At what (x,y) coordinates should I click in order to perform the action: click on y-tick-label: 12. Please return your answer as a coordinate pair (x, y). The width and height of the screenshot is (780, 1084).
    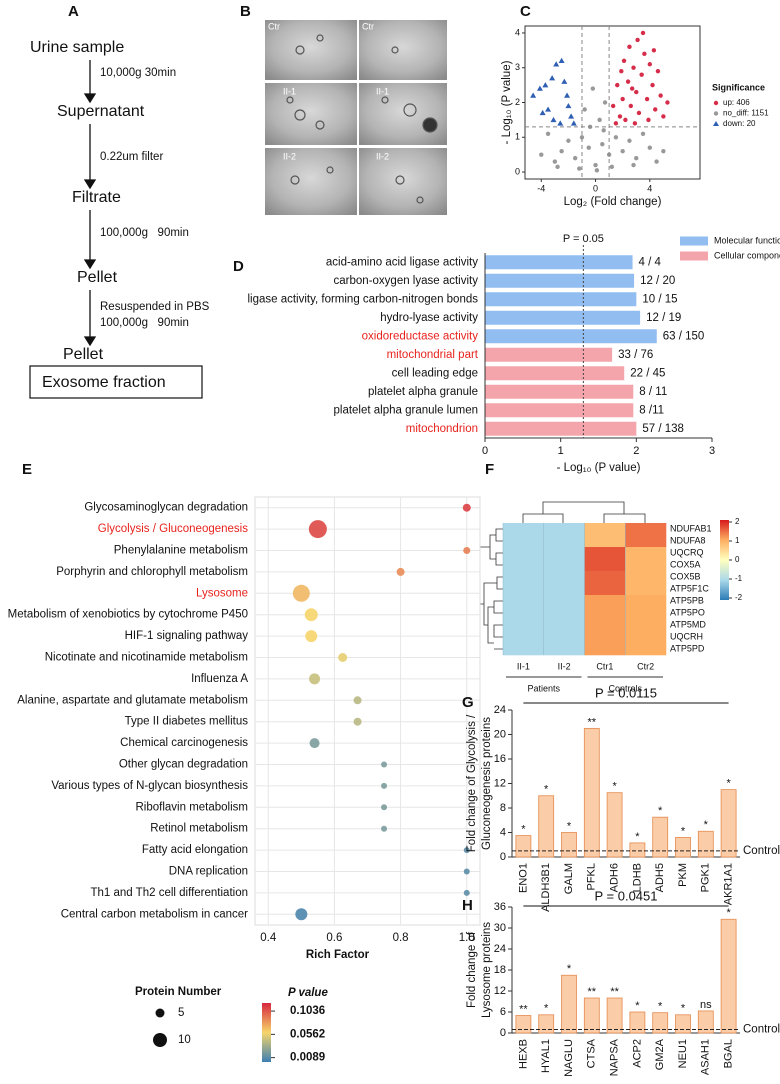
    Looking at the image, I should click on (500, 991).